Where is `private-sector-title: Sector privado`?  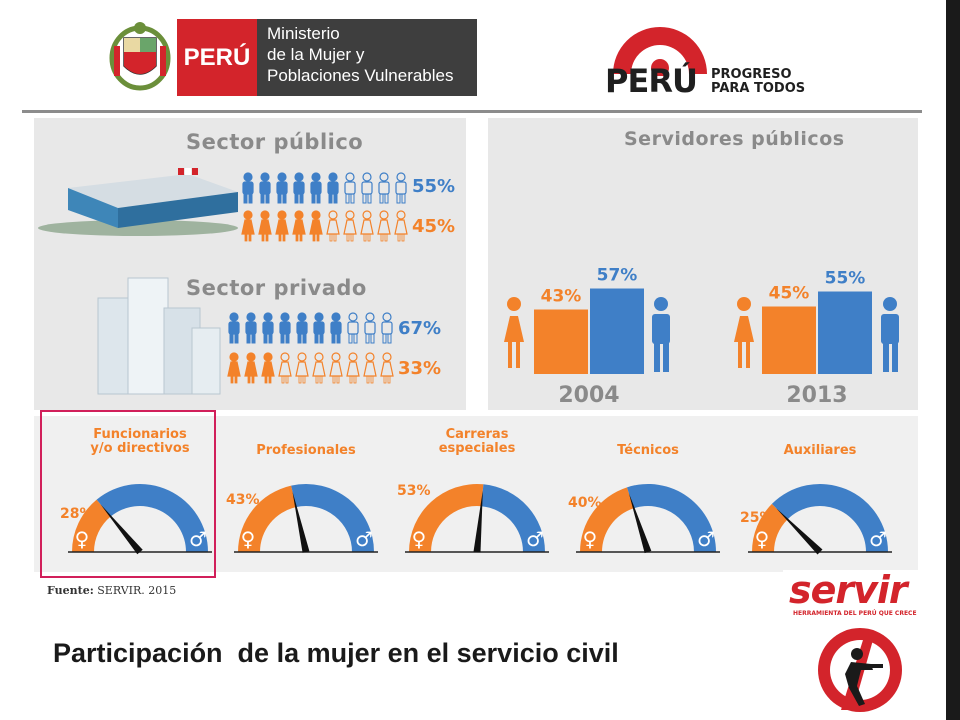 private-sector-title: Sector privado is located at coordinates (276, 288).